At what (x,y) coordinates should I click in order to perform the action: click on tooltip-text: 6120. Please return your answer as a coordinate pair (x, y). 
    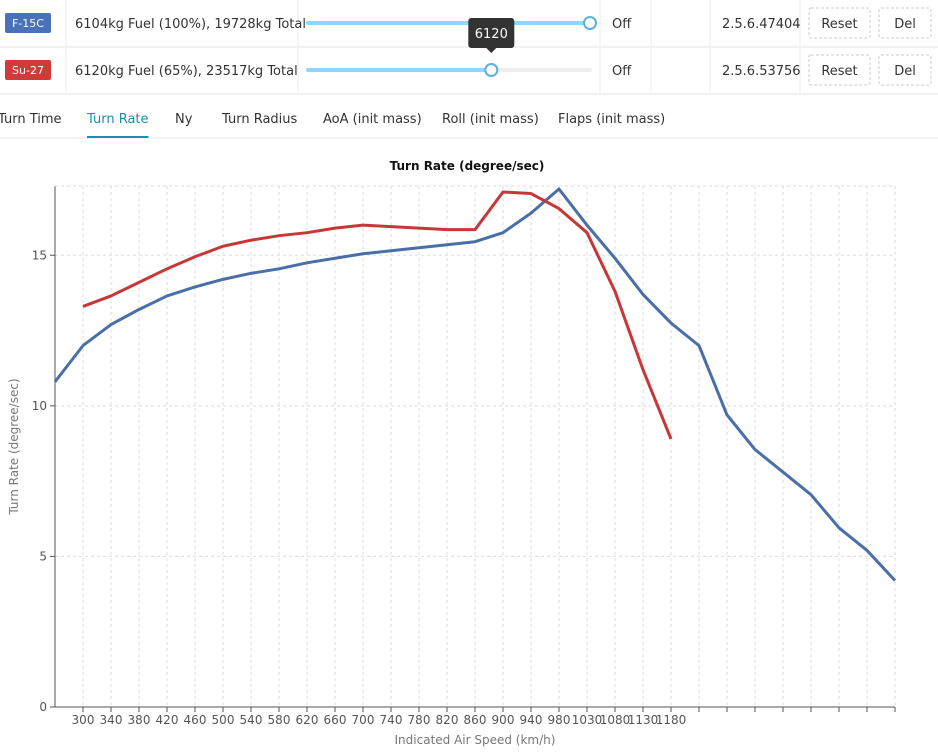
    Looking at the image, I should click on (491, 34).